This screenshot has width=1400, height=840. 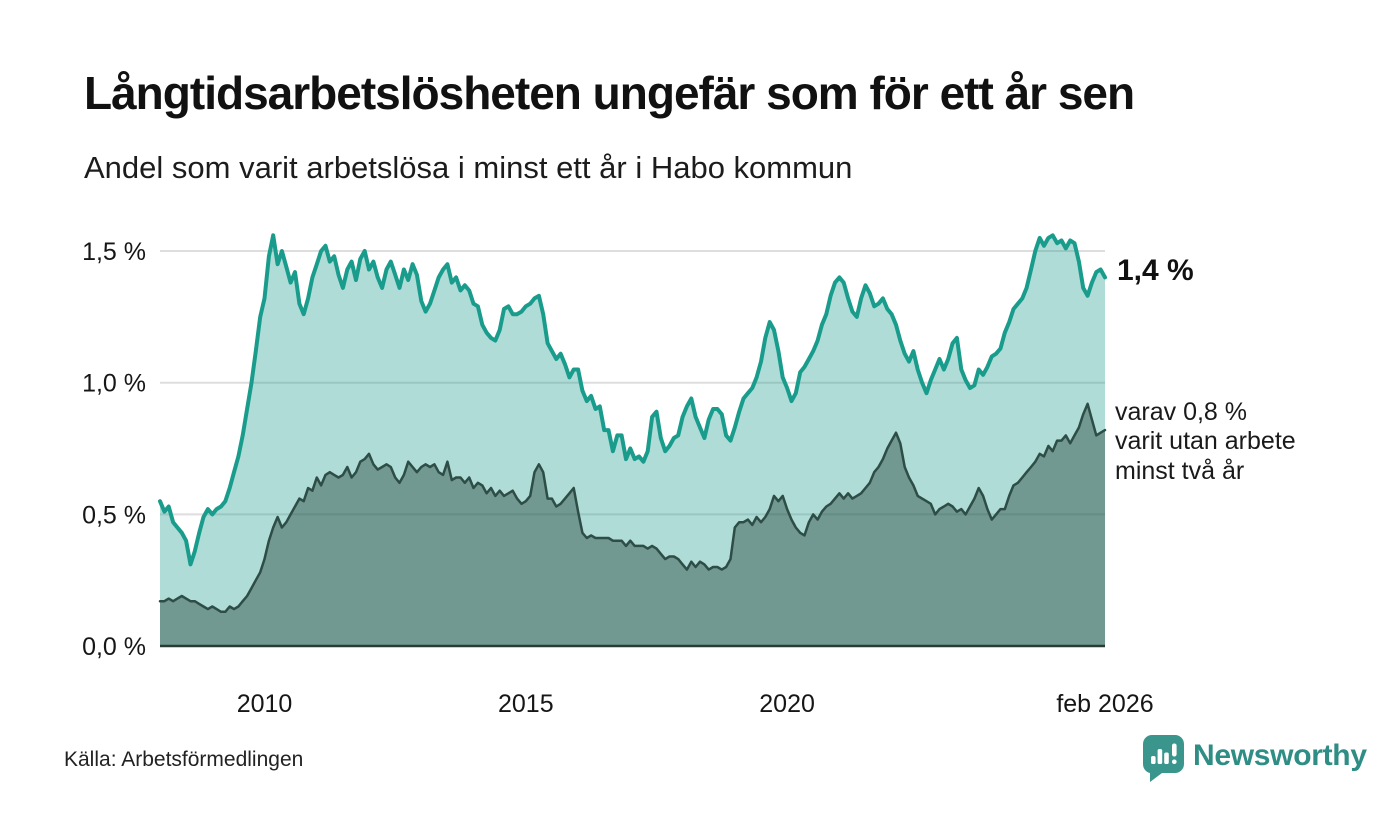 What do you see at coordinates (526, 704) in the screenshot?
I see `x-tick-label: 2015` at bounding box center [526, 704].